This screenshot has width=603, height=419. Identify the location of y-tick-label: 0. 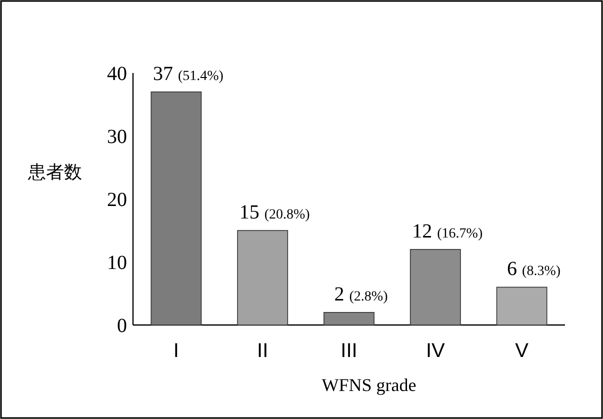
(122, 326).